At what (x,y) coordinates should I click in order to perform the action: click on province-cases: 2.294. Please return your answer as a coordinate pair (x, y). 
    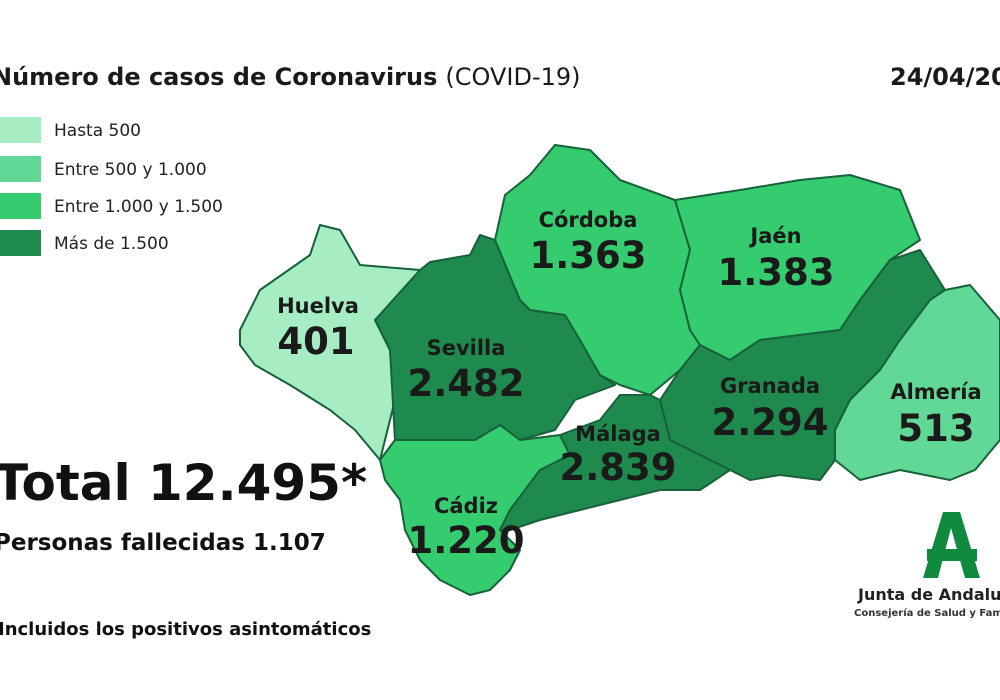
    Looking at the image, I should click on (769, 422).